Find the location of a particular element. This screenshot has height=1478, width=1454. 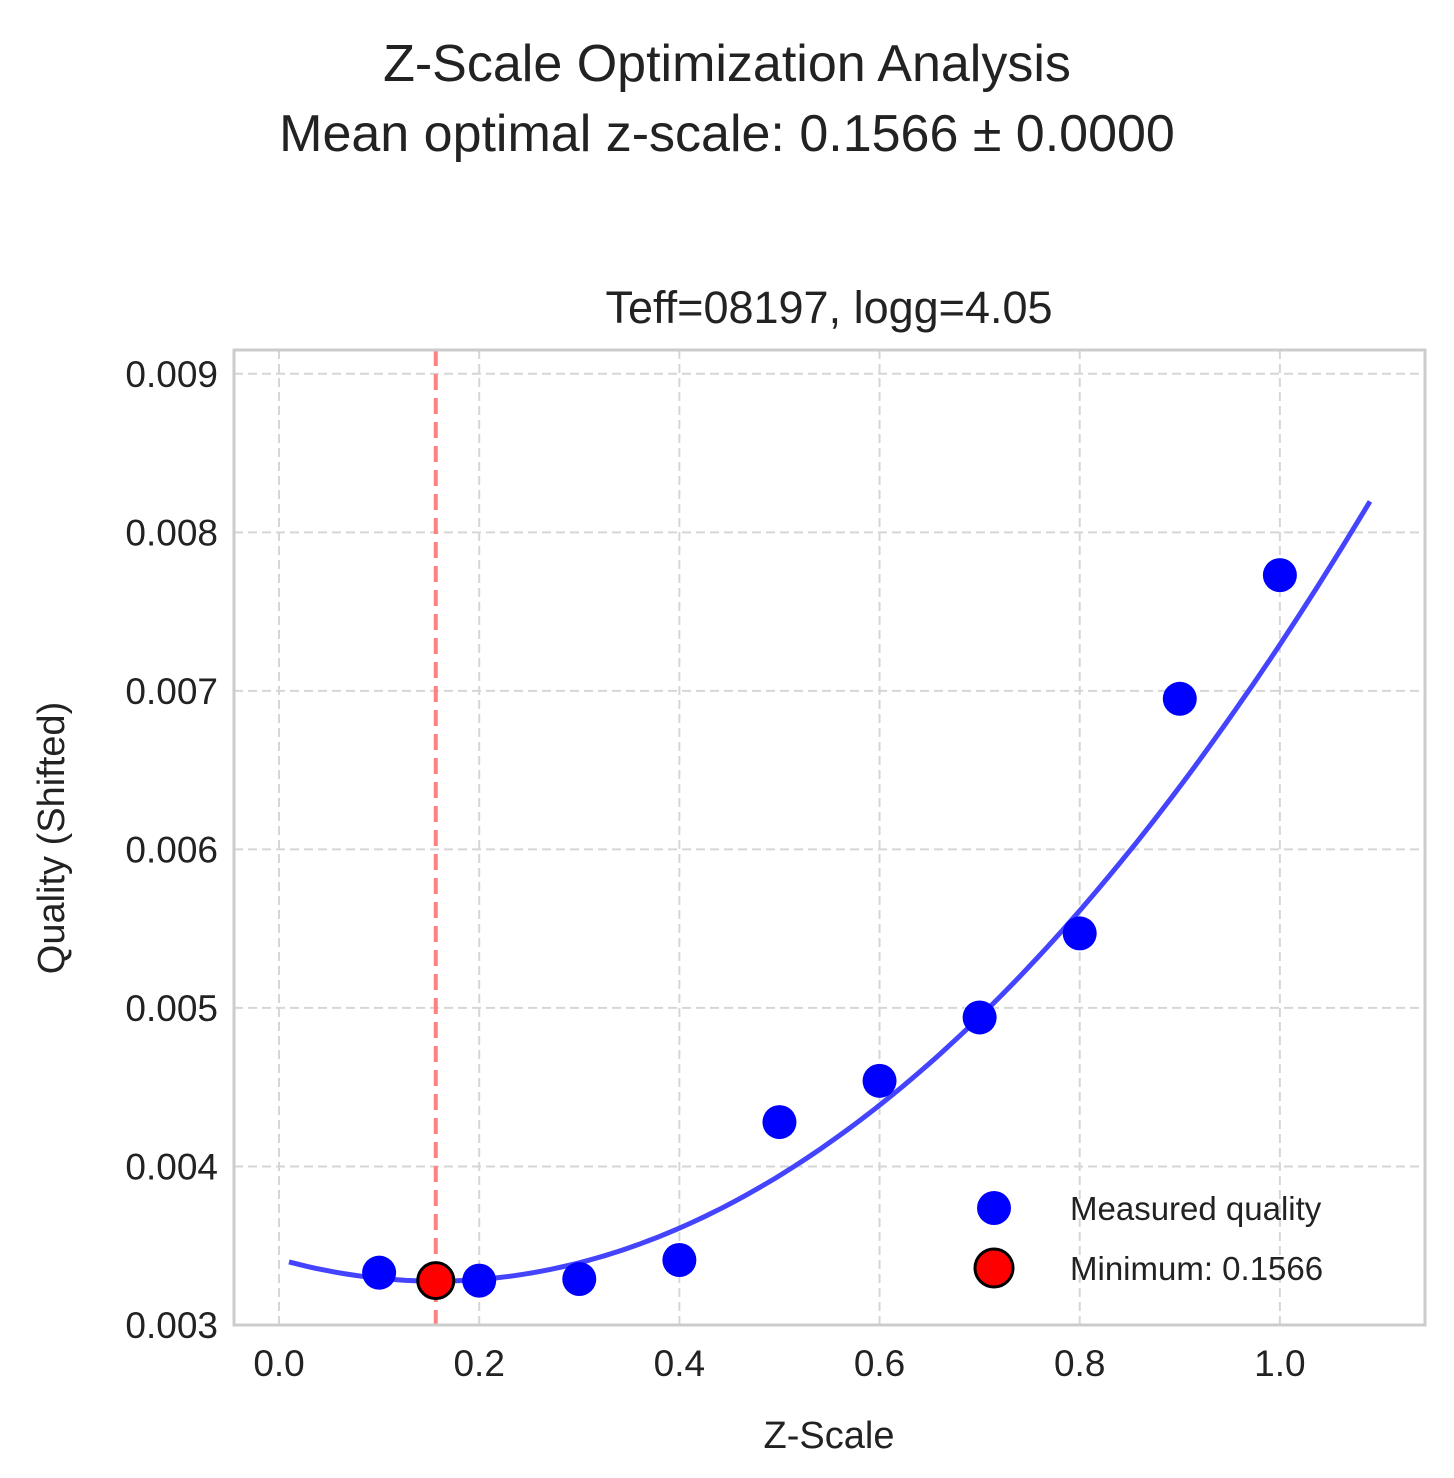

y-tick-label: 0.005 is located at coordinates (171, 1008).